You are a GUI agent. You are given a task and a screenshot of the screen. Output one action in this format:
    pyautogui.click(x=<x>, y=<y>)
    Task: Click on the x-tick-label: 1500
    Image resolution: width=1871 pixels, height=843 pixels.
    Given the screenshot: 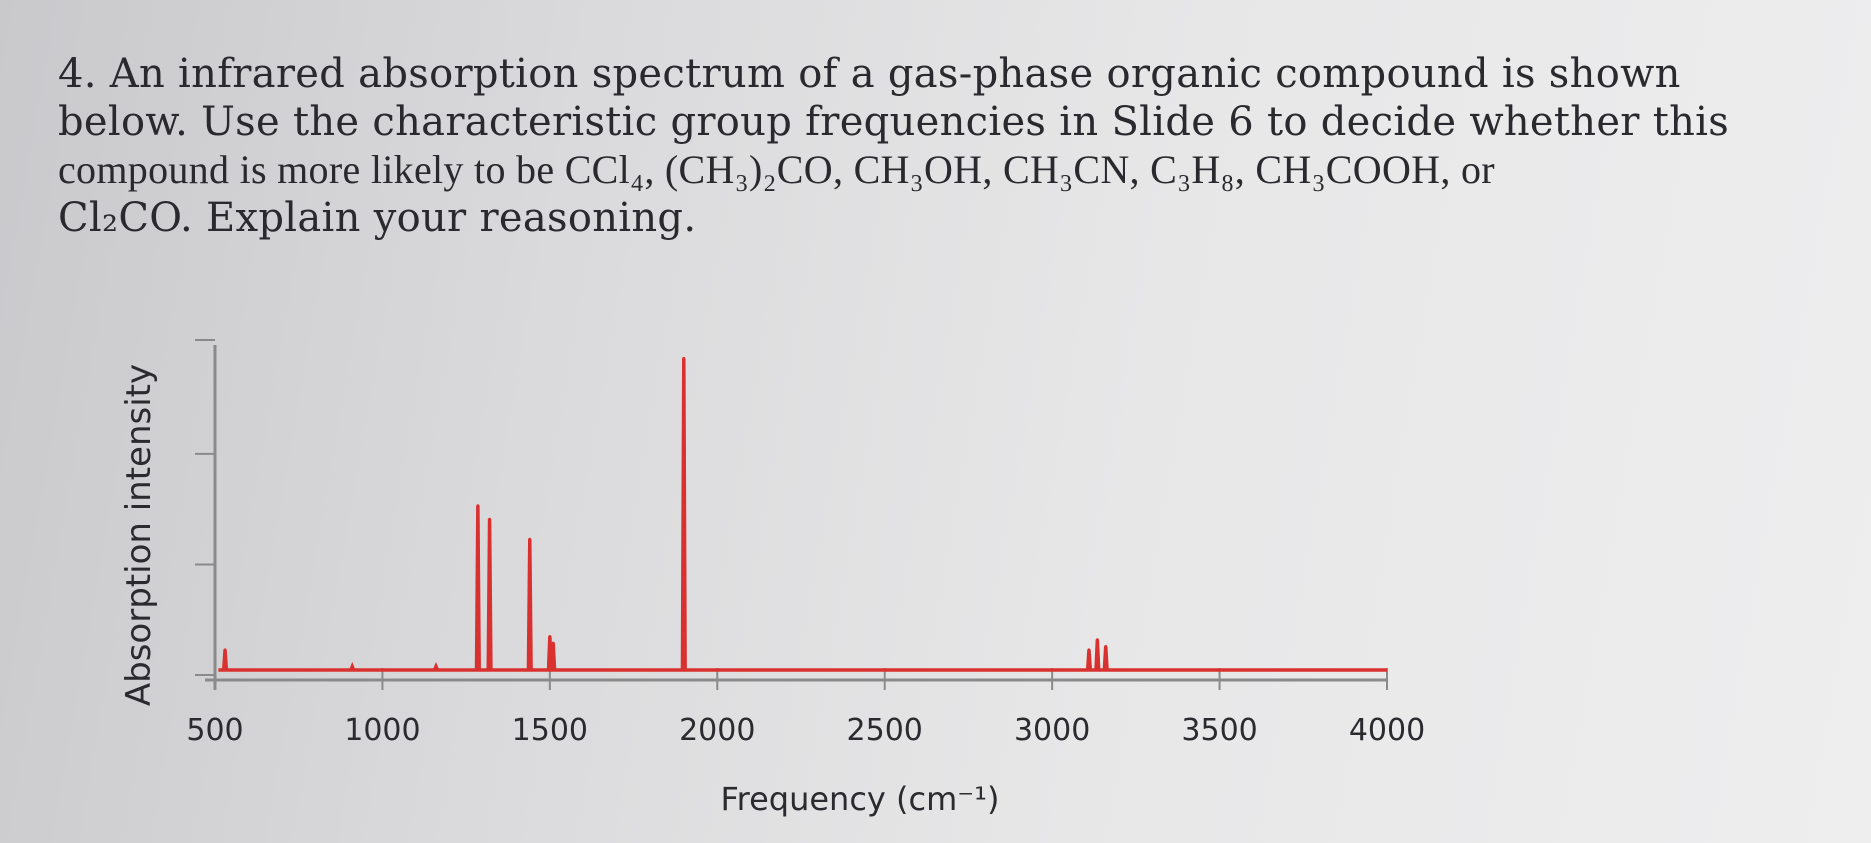 What is the action you would take?
    pyautogui.click(x=550, y=730)
    